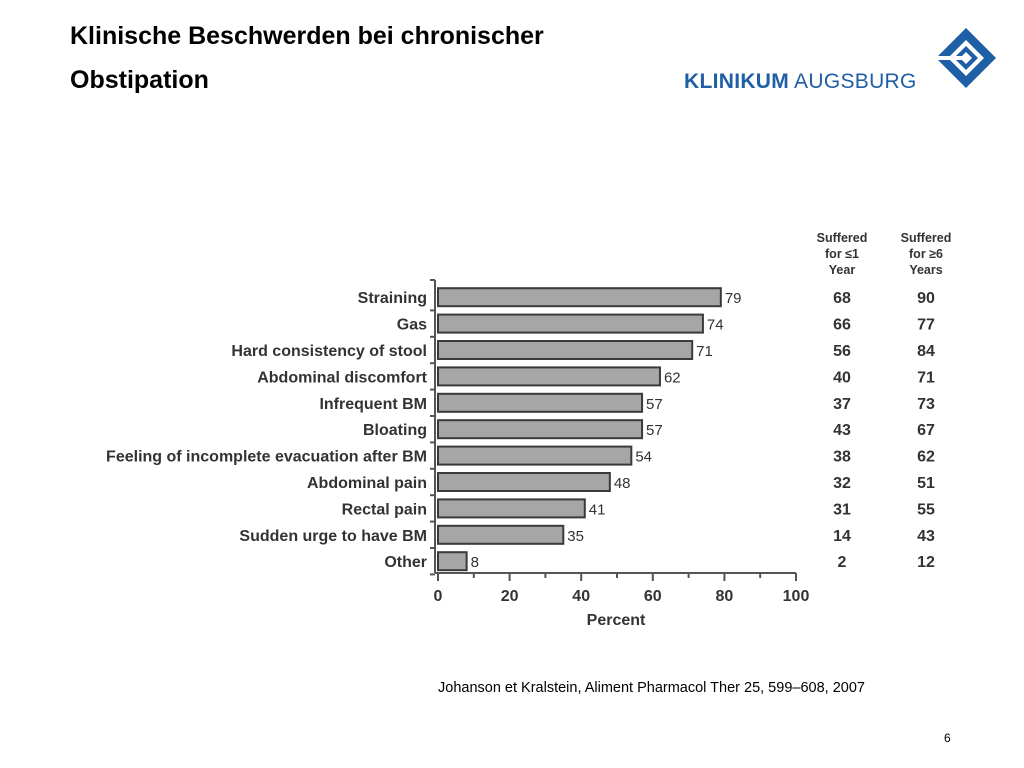 The height and width of the screenshot is (768, 1024). I want to click on suffered-6yr-header: for ≥6, so click(926, 254).